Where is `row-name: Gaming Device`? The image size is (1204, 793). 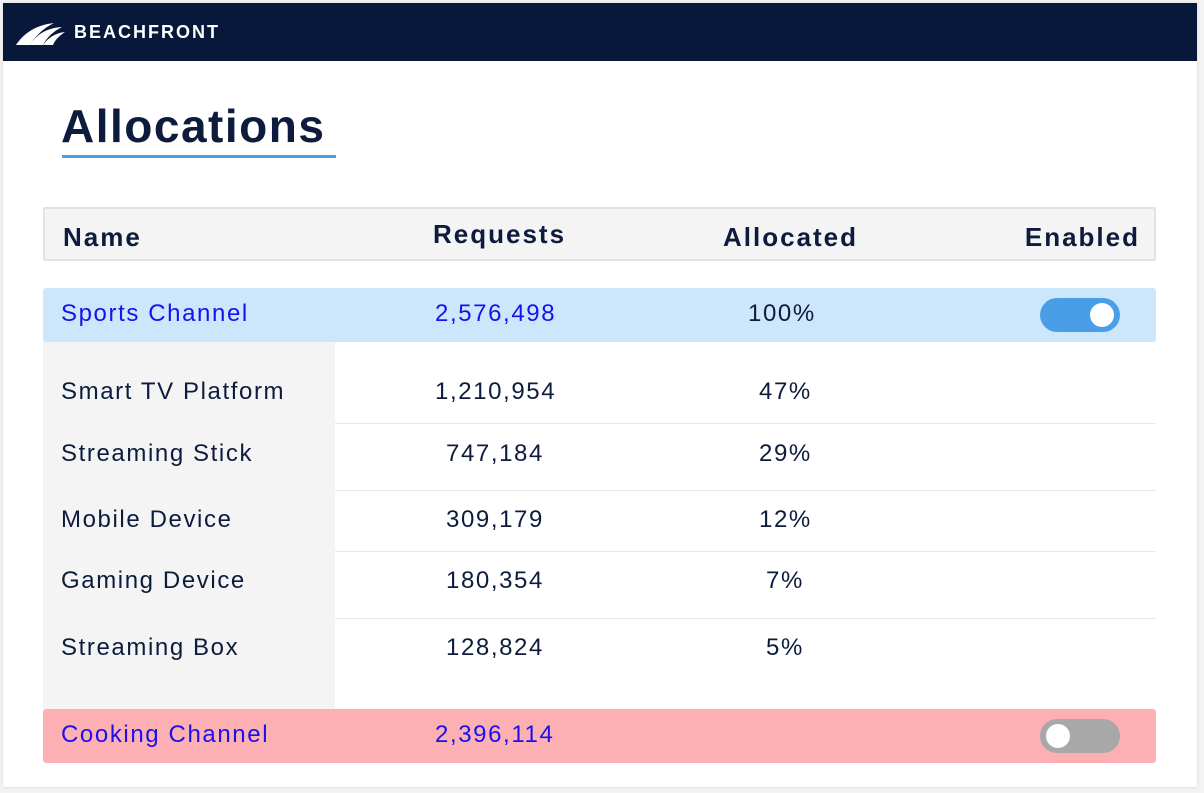
row-name: Gaming Device is located at coordinates (153, 580).